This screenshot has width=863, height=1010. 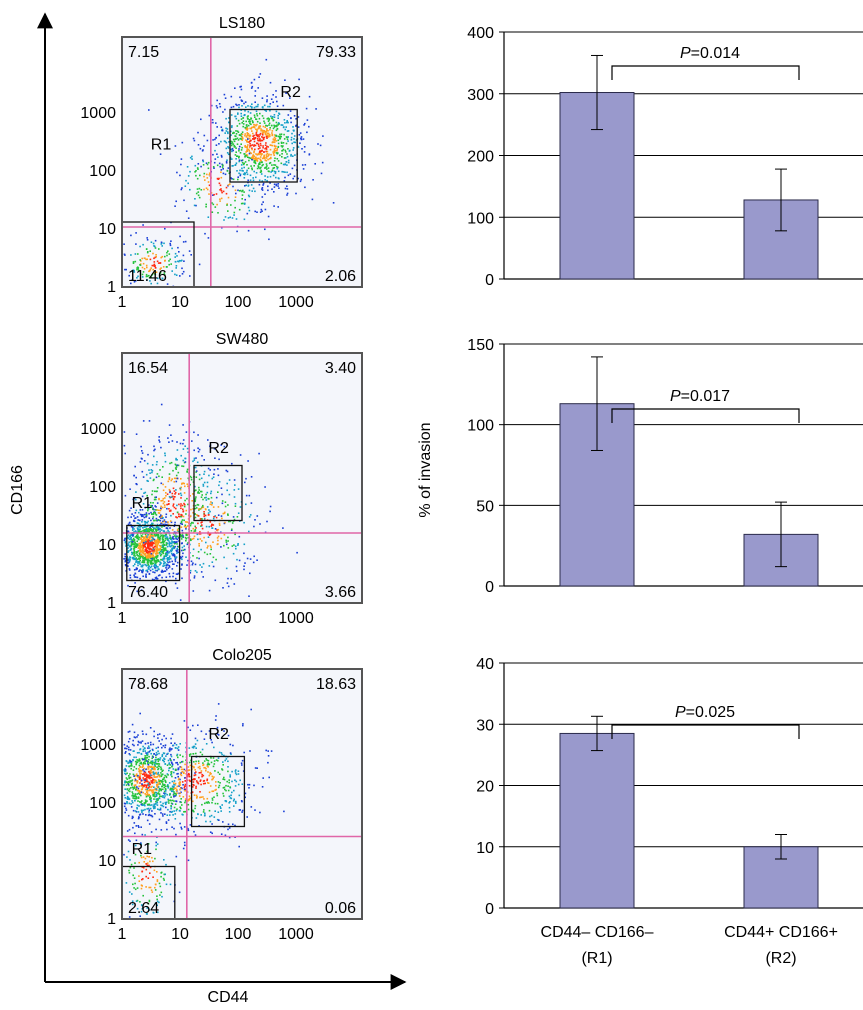 I want to click on cd44-axis-label: CD44, so click(x=228, y=997).